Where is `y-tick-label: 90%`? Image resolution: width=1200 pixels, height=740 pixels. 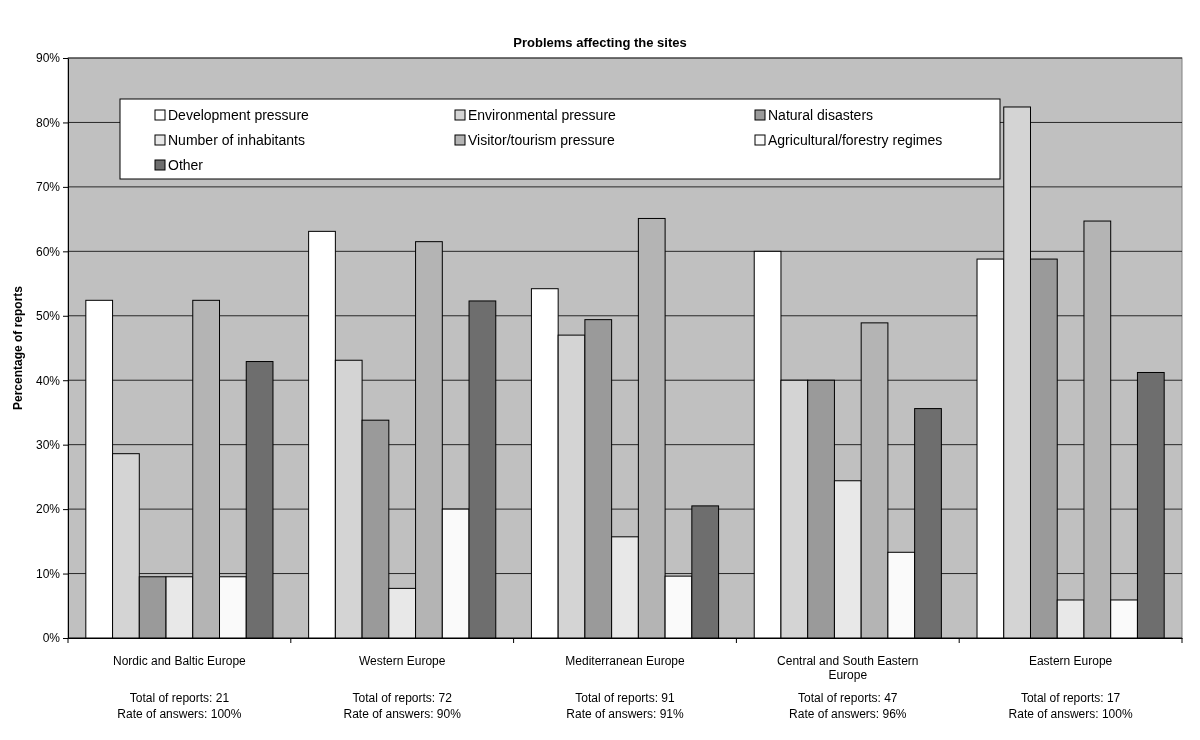 y-tick-label: 90% is located at coordinates (48, 58).